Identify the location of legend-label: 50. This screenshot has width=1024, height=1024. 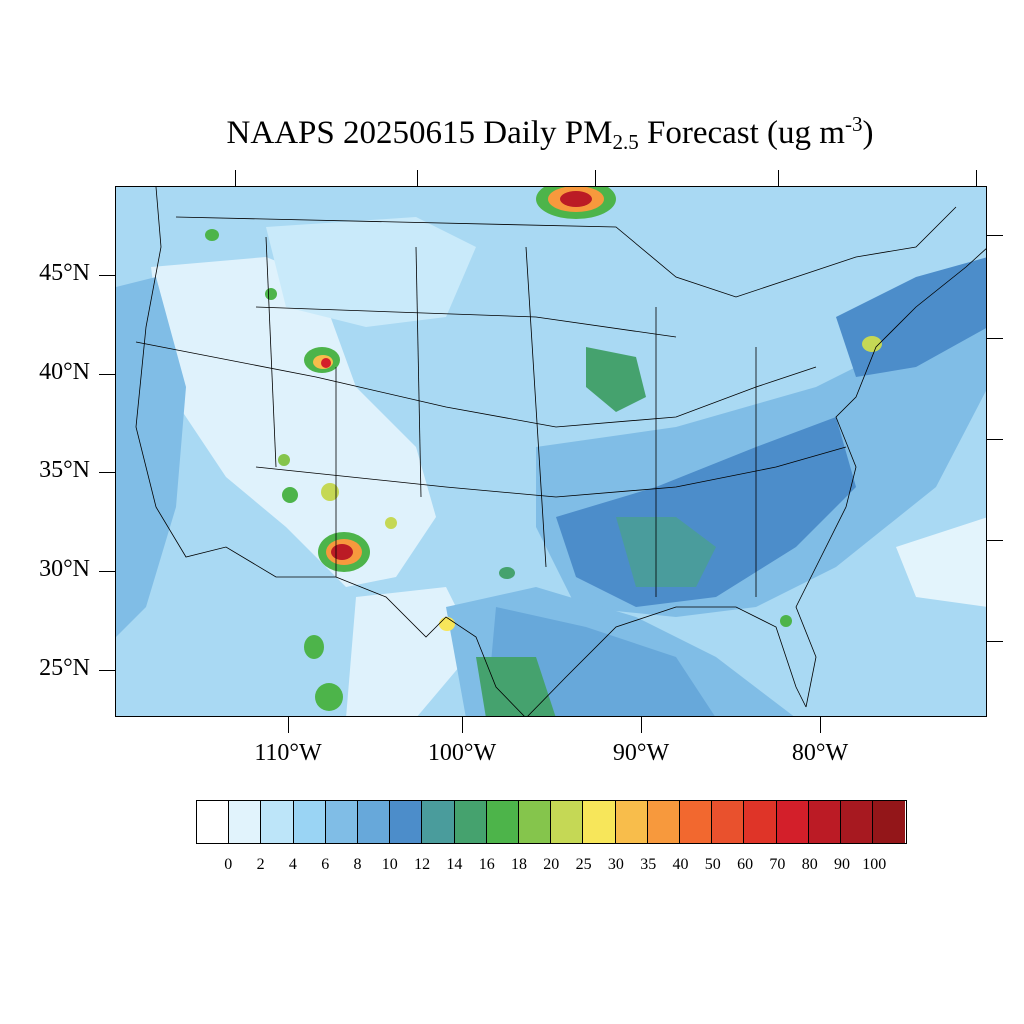
(712, 864).